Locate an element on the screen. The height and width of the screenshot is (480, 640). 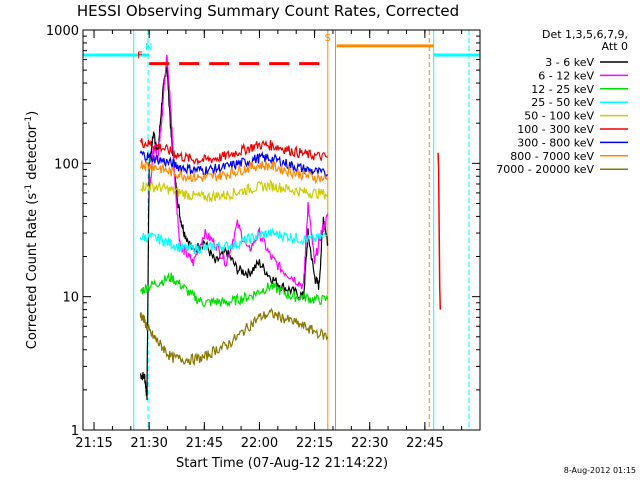
legend-label: 100 - 300 keV is located at coordinates (555, 129).